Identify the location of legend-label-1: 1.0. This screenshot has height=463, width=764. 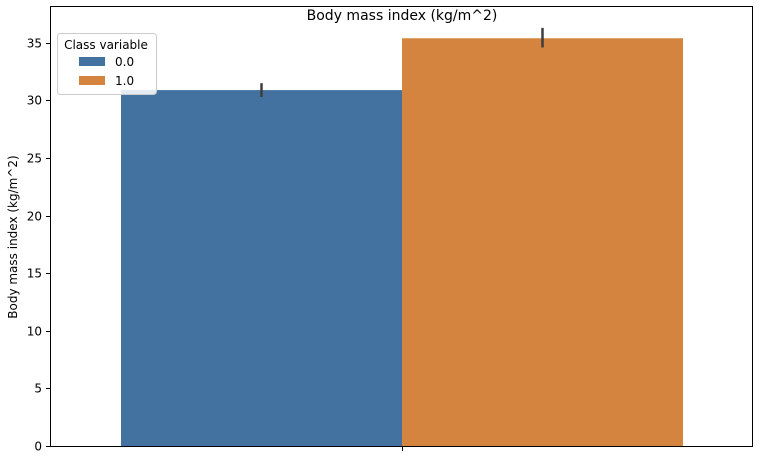
(124, 81).